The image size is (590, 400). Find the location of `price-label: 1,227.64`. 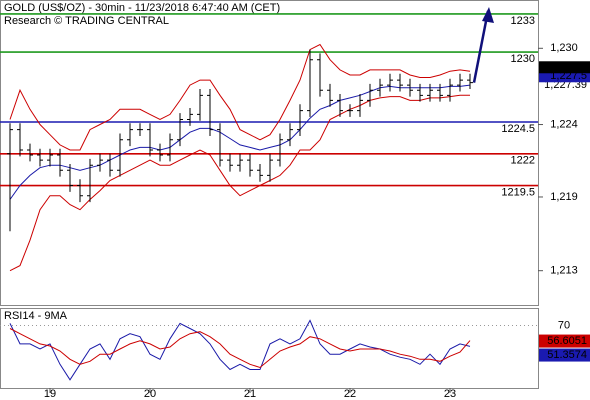

price-label: 1,227.64 is located at coordinates (565, 67).